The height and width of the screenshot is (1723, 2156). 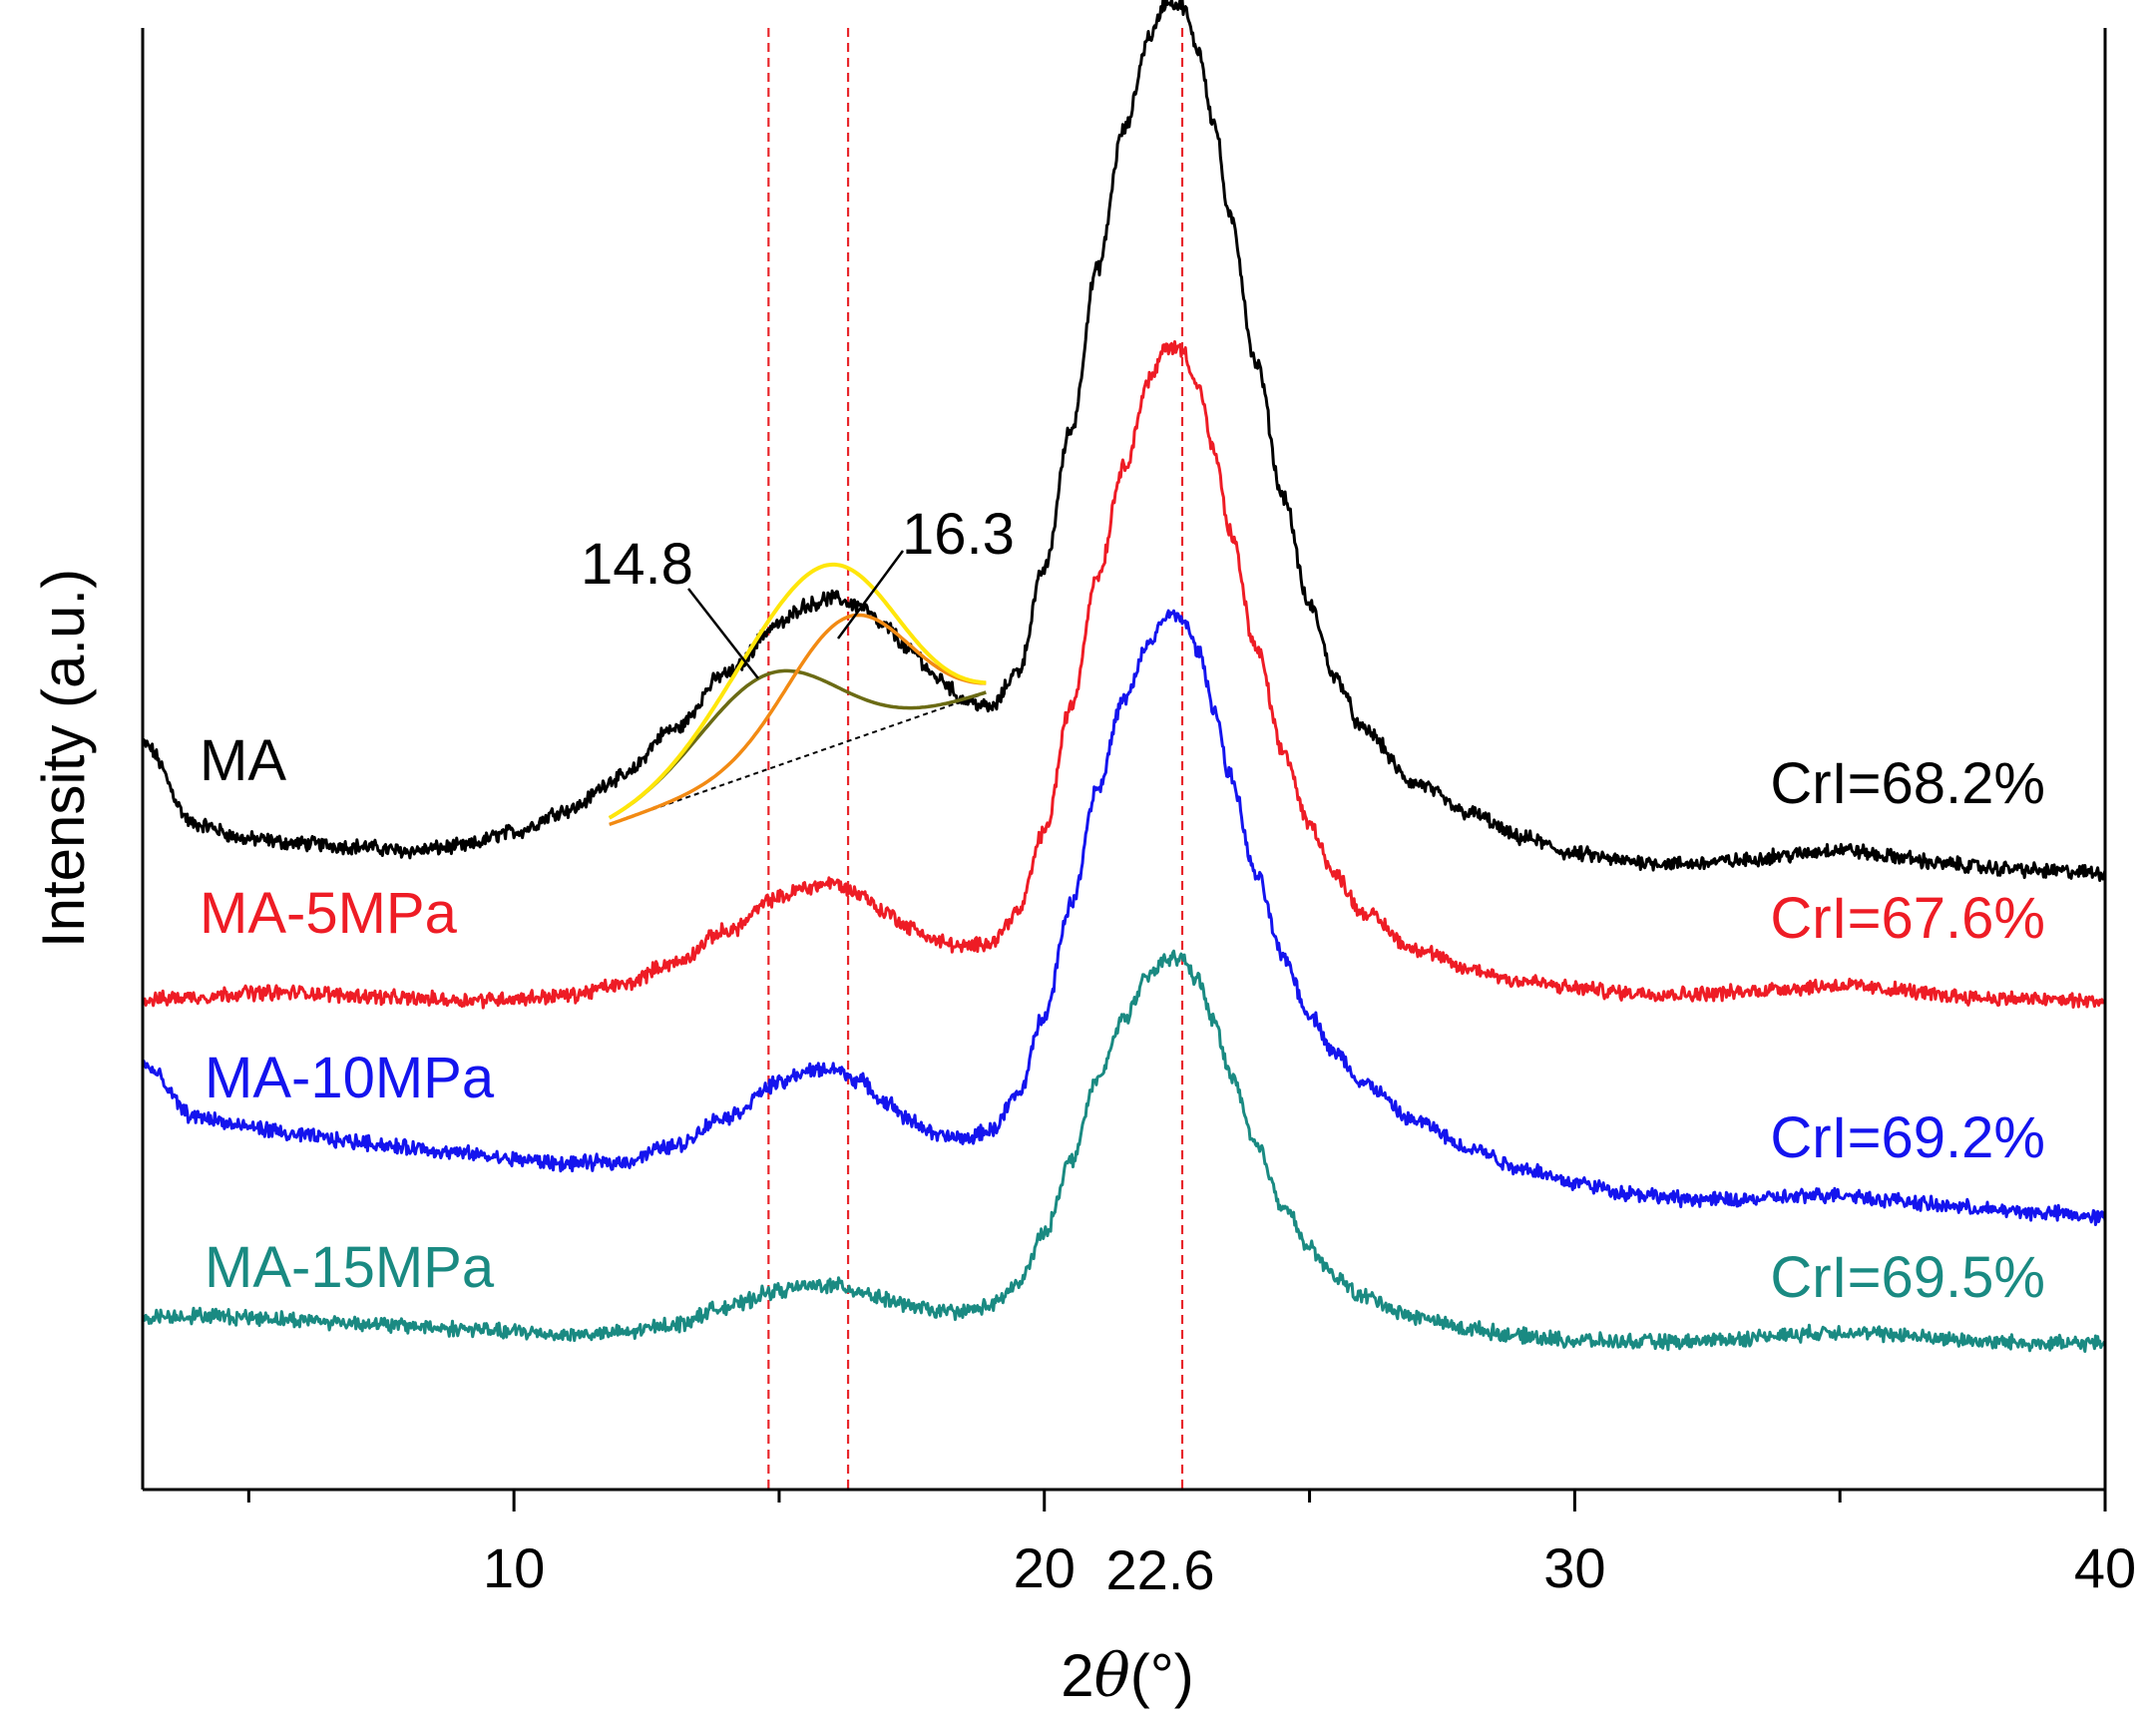 What do you see at coordinates (350, 1267) in the screenshot?
I see `series-label-ma-15mpa: MA-15MPa` at bounding box center [350, 1267].